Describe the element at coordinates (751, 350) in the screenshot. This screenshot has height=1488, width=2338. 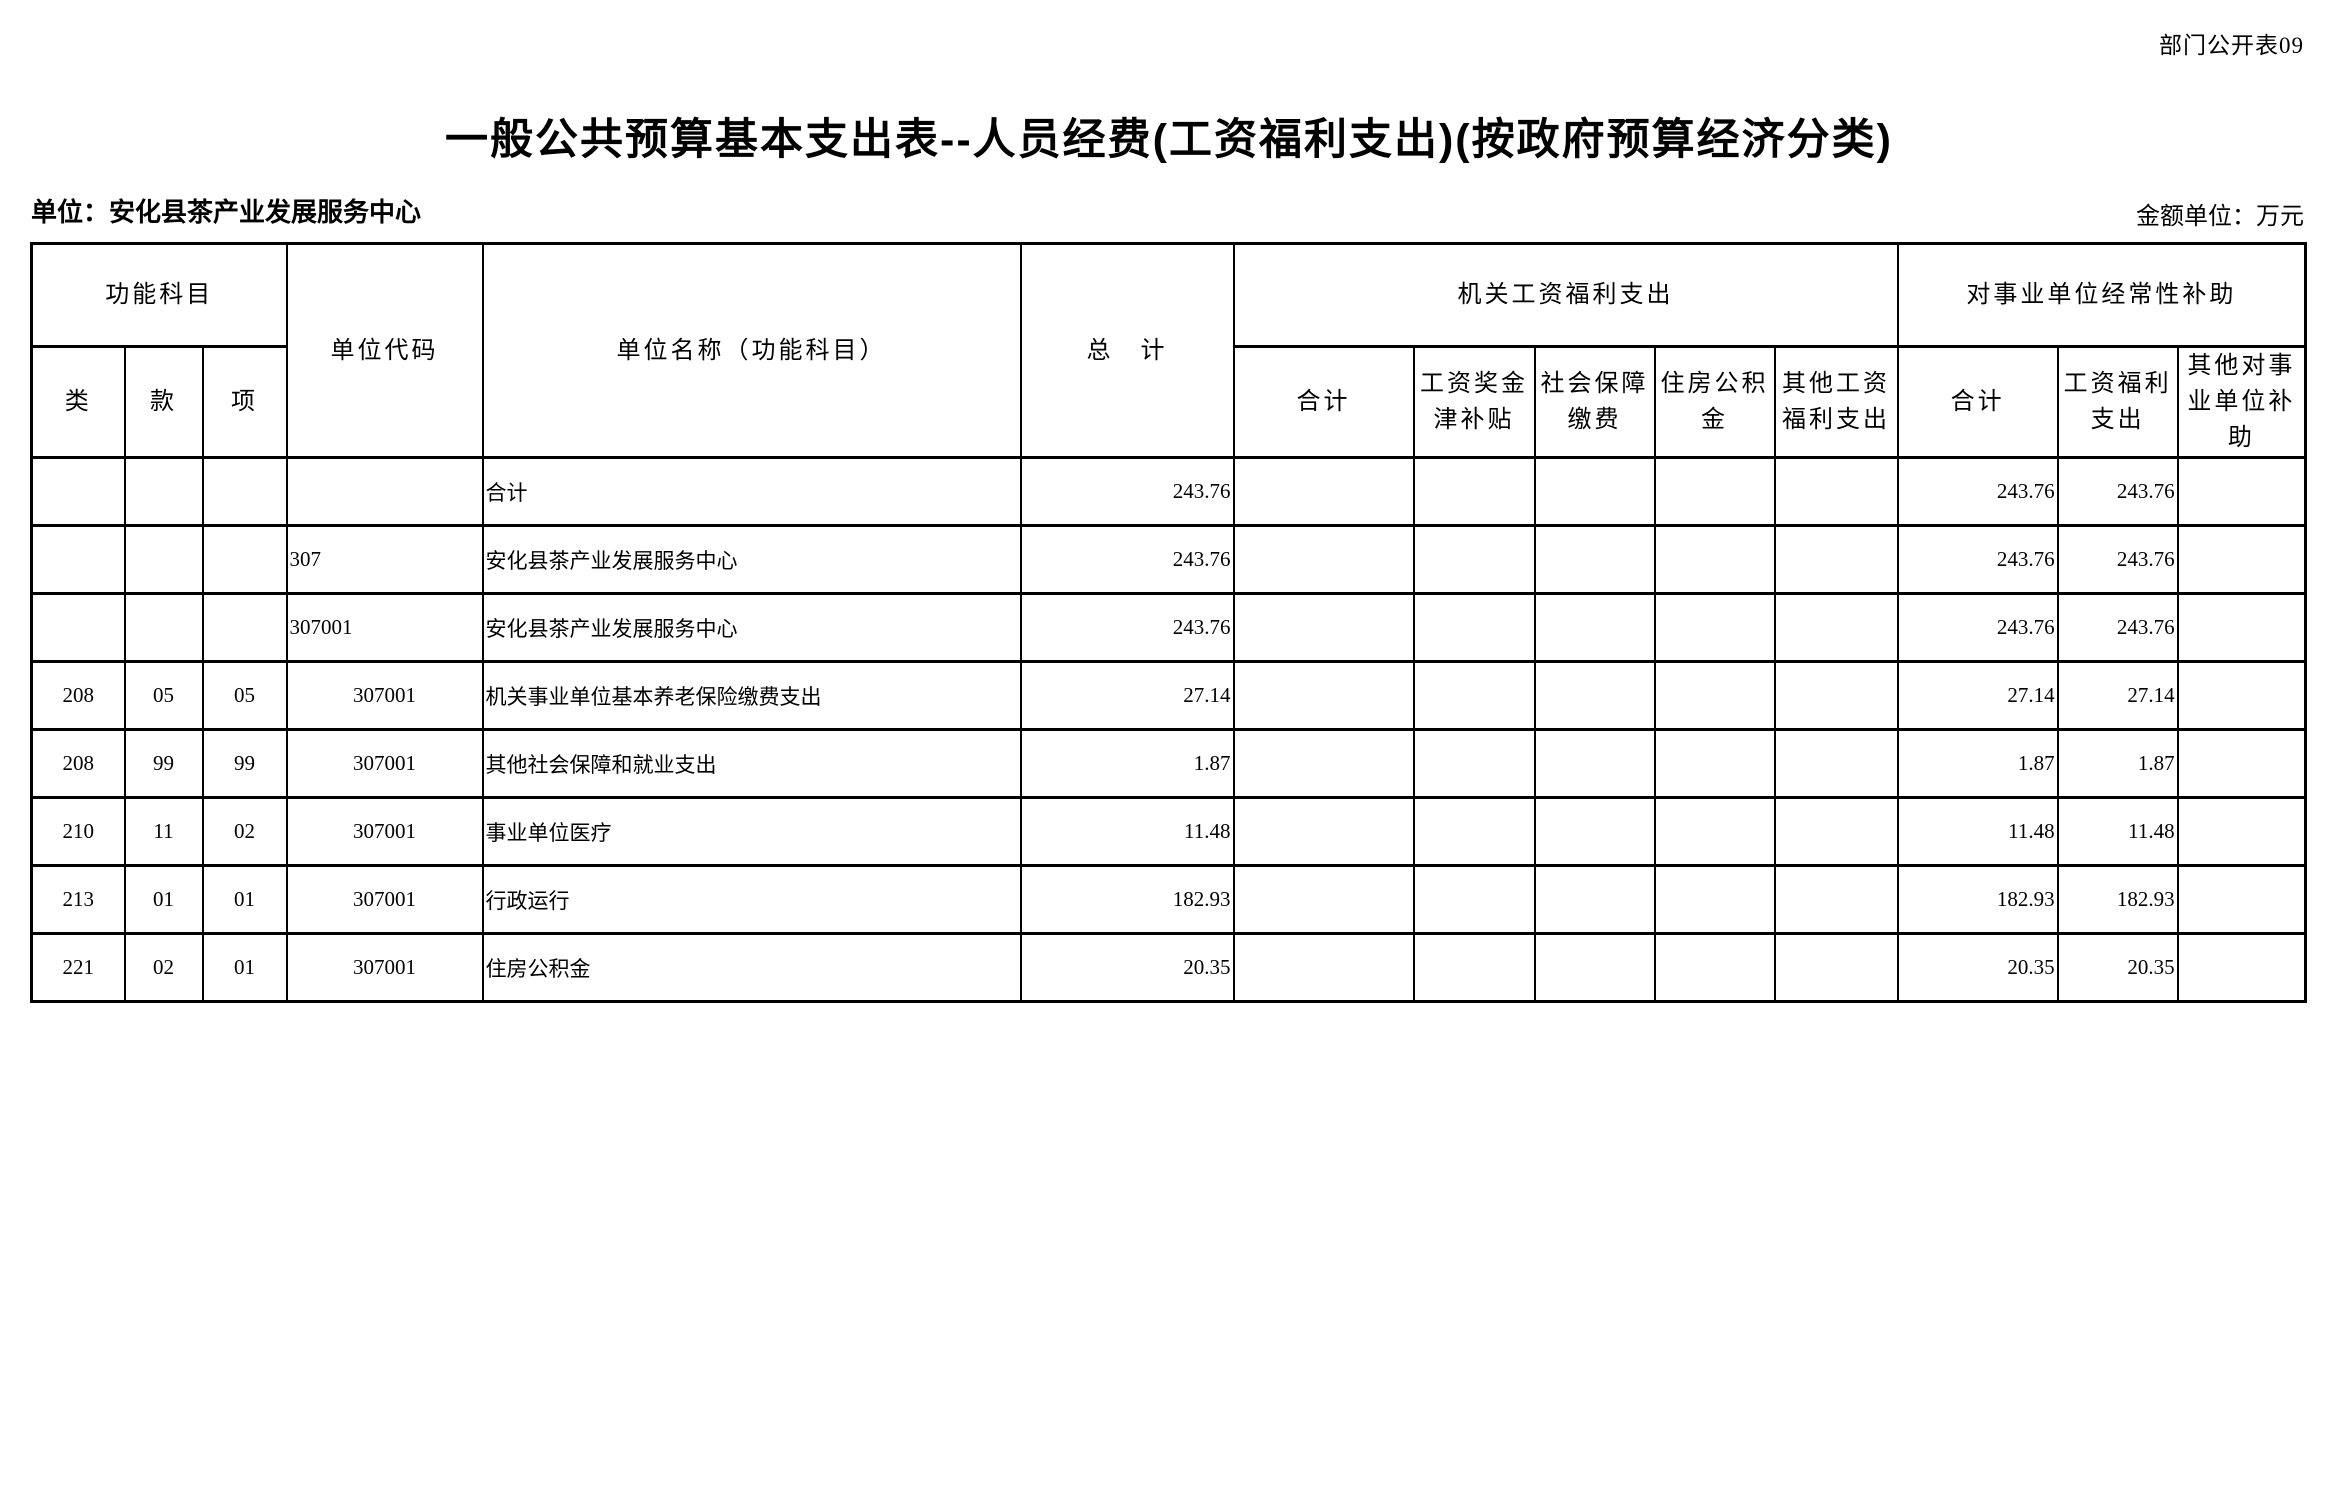
I see `header-unit-name: 单位名称（功能科目）` at that location.